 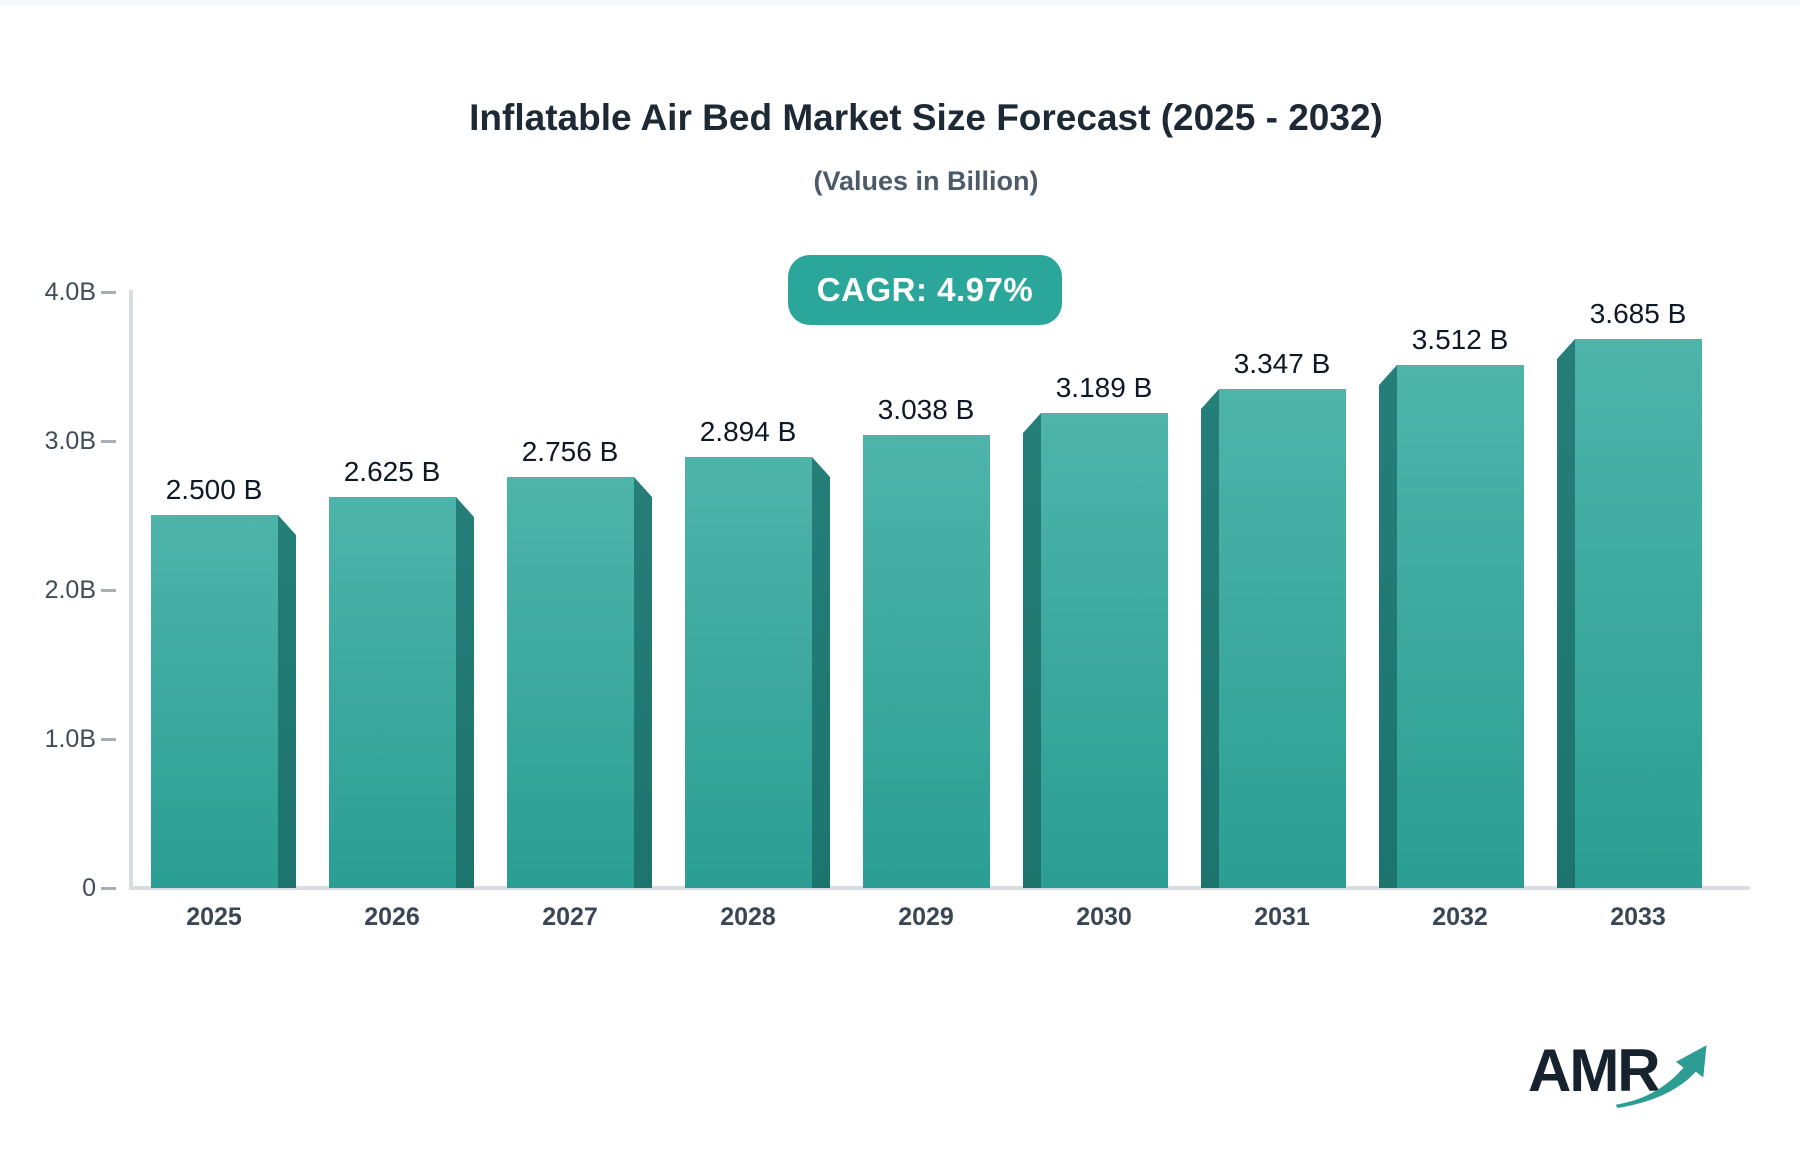 What do you see at coordinates (821, 672) in the screenshot?
I see `bar-side-2028` at bounding box center [821, 672].